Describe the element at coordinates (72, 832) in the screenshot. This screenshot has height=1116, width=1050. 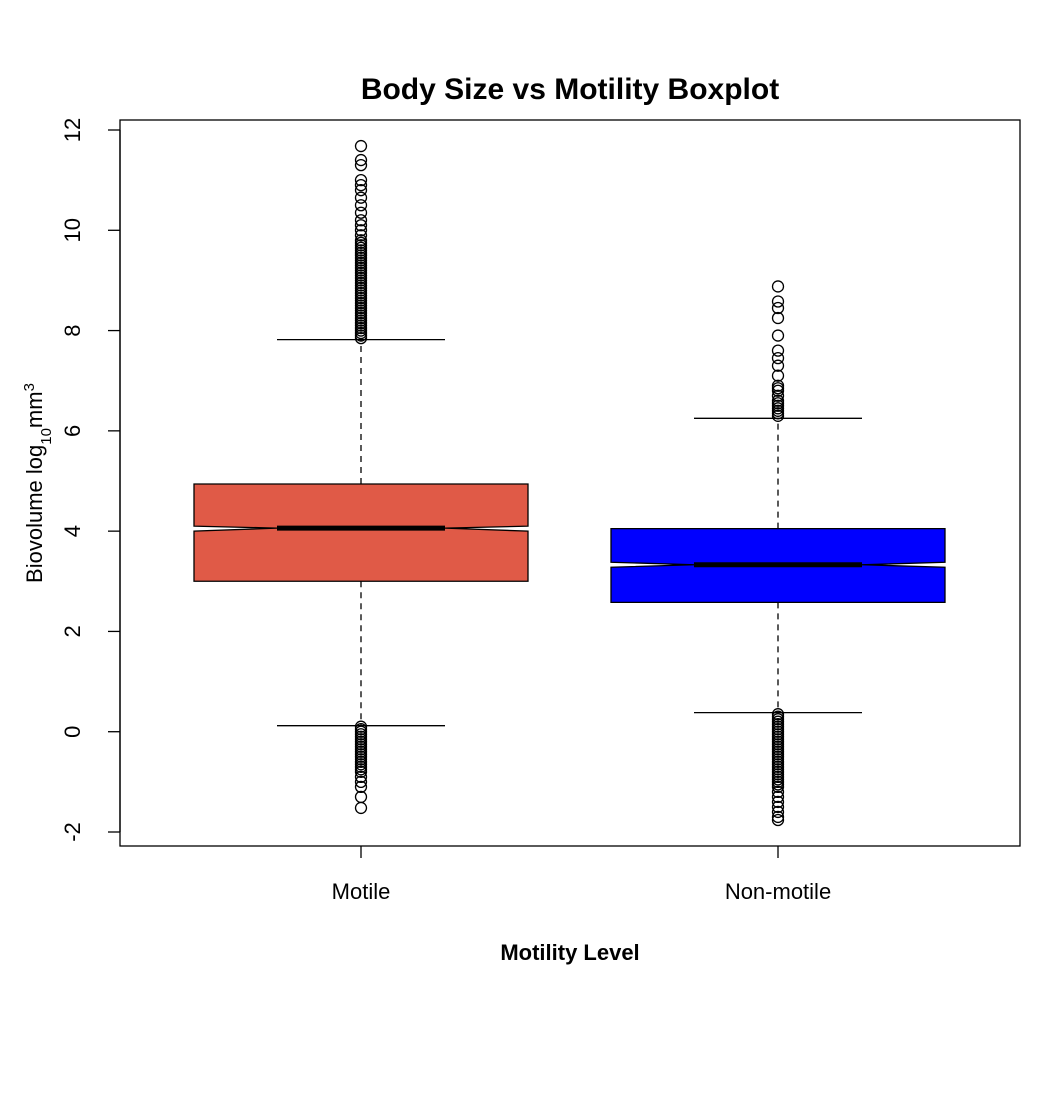
I see `y-tick-label: -2` at that location.